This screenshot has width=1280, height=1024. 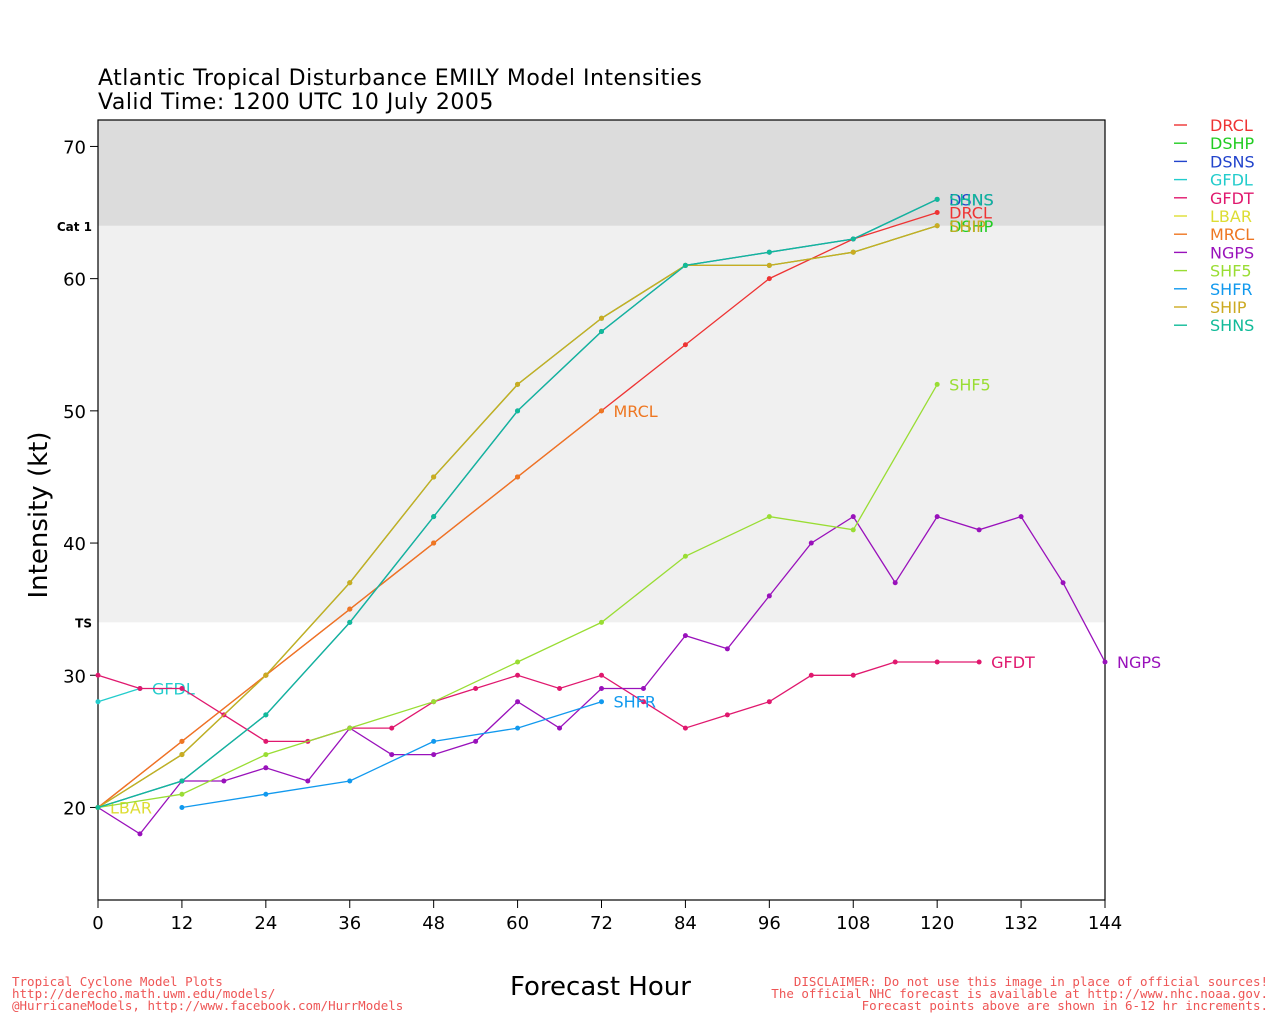 I want to click on footer-credits-line: Tropical Cyclone Model Plots, so click(x=117, y=981).